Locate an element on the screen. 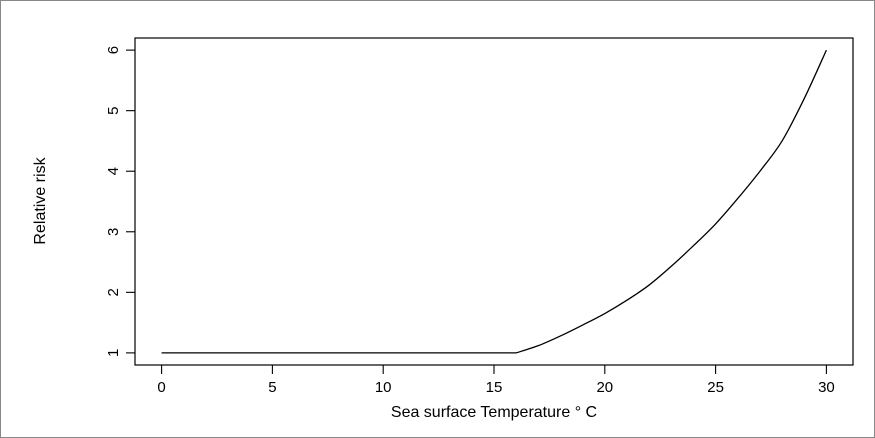  y-tick-label: 1 is located at coordinates (113, 353).